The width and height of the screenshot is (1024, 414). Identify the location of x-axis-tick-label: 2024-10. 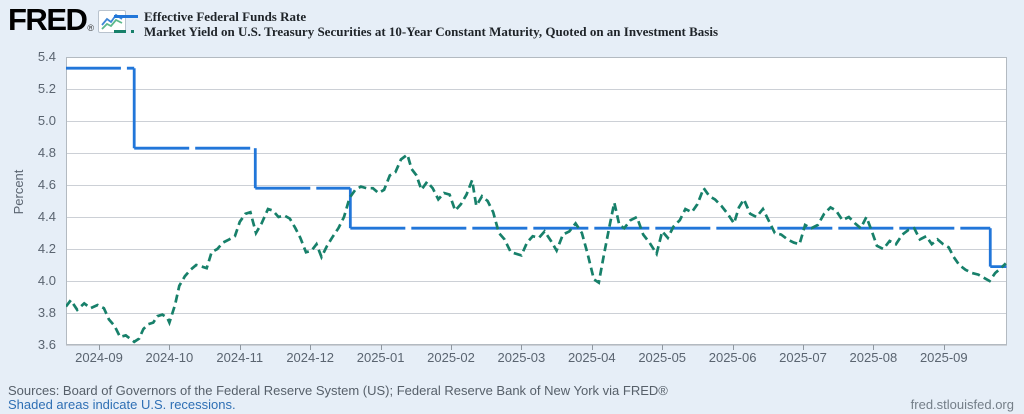
(169, 357).